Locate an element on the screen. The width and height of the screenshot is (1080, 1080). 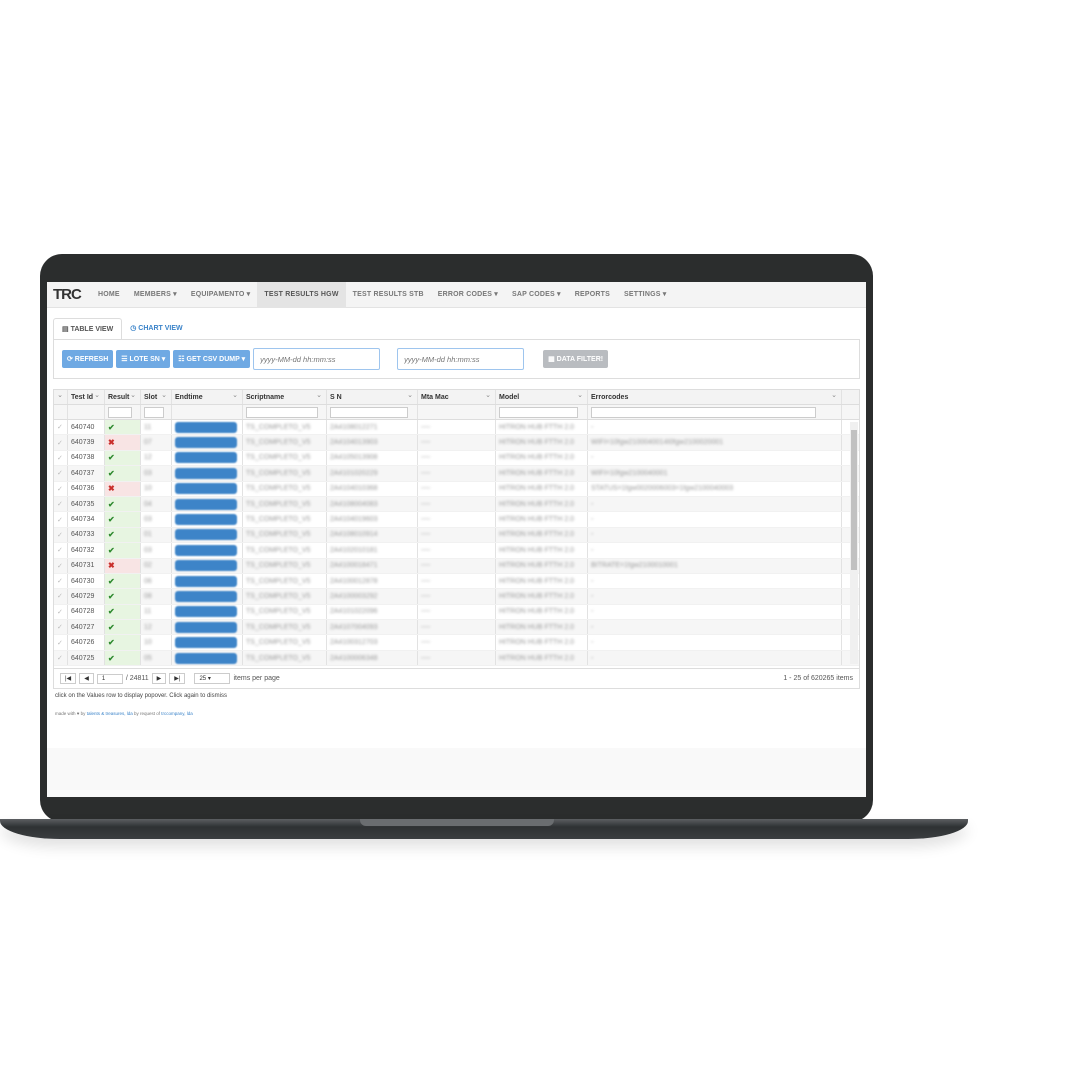
nav-item: HOME is located at coordinates (109, 294).